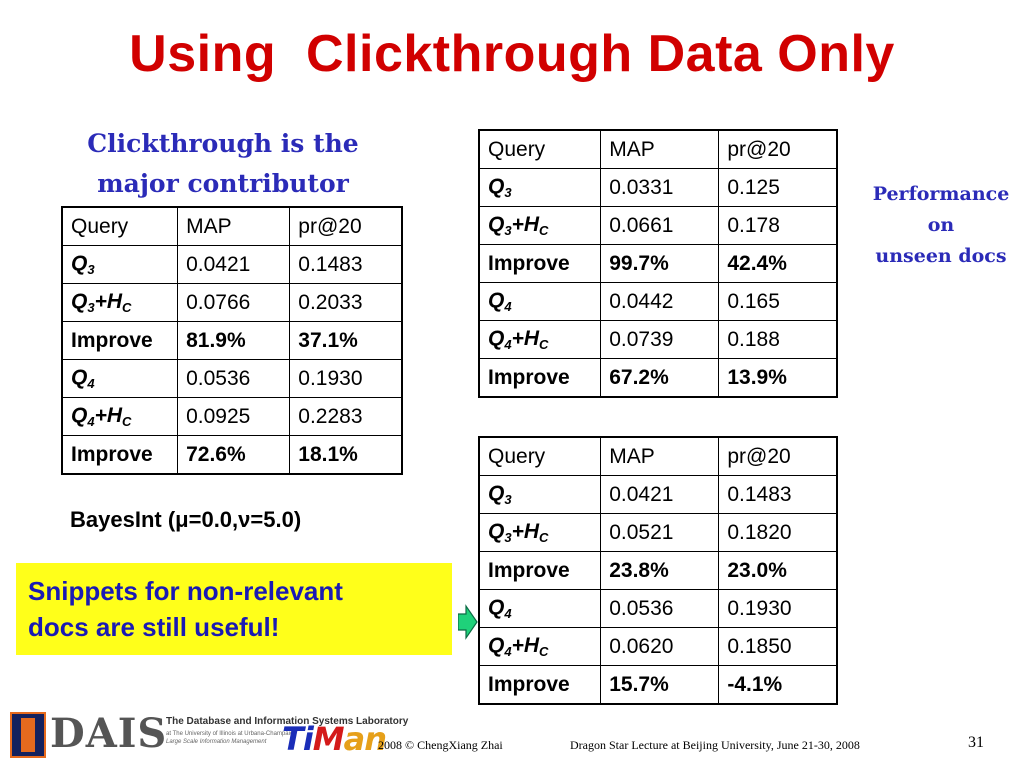  I want to click on map-cell: 15.7%, so click(660, 685).